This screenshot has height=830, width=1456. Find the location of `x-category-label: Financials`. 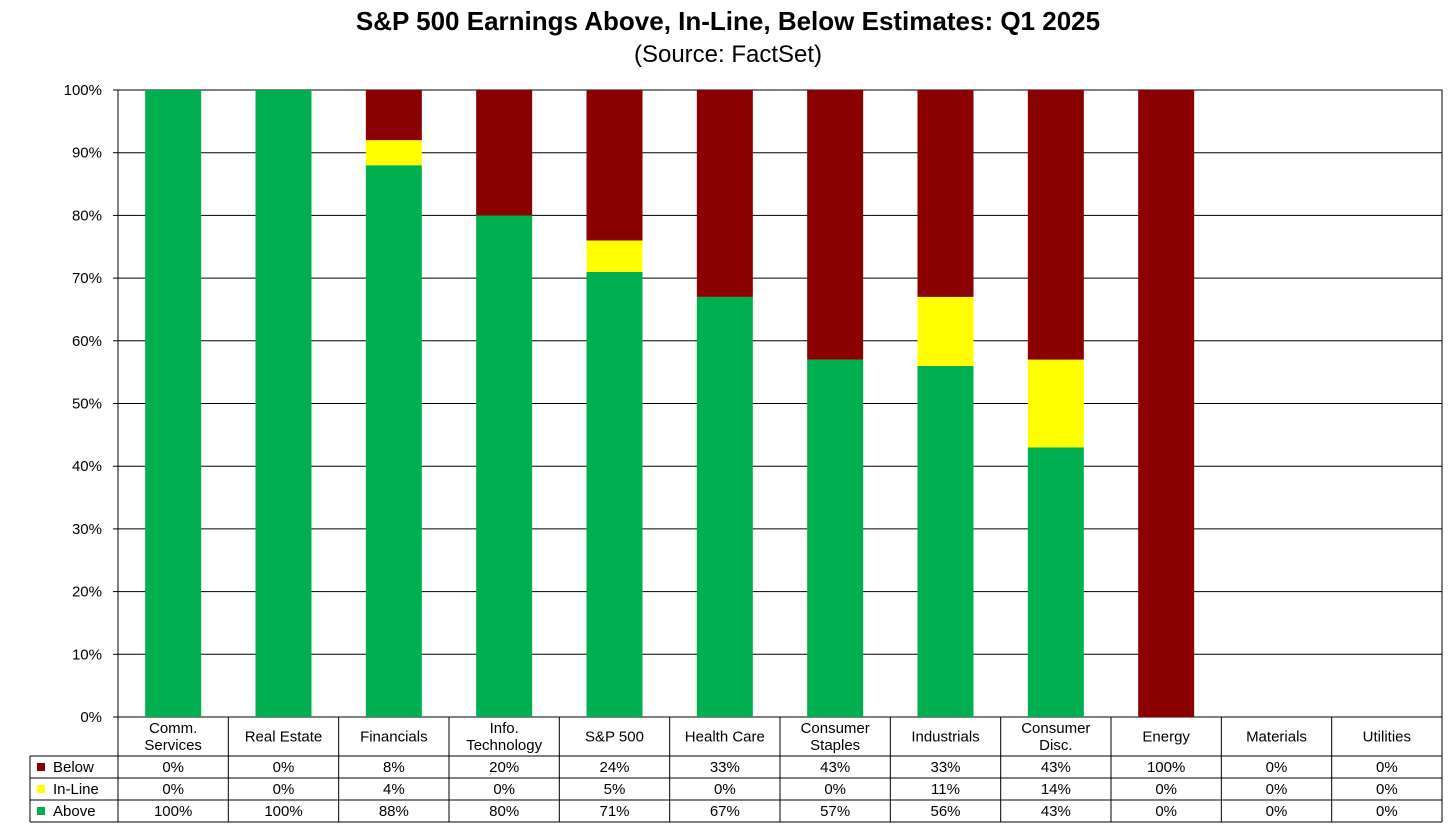

x-category-label: Financials is located at coordinates (394, 737).